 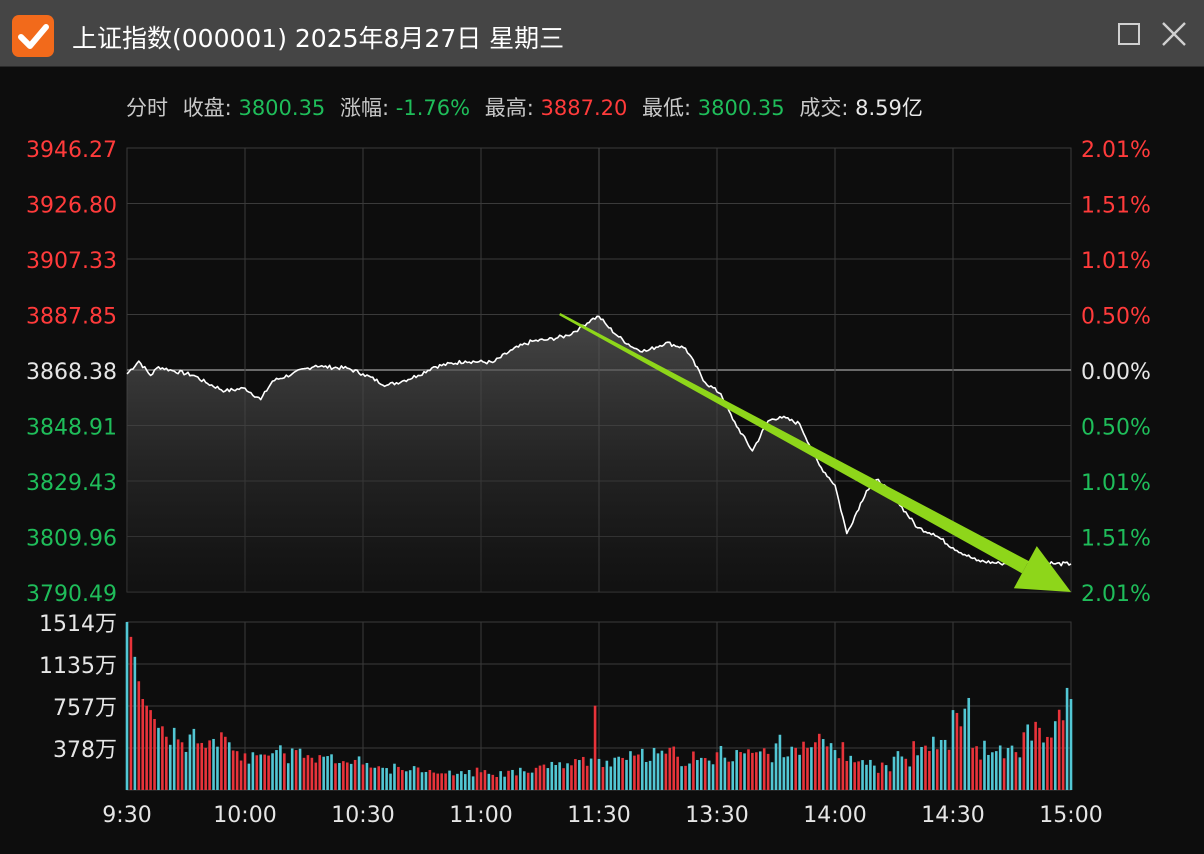 What do you see at coordinates (207, 108) in the screenshot?
I see `close-label: 收盘:` at bounding box center [207, 108].